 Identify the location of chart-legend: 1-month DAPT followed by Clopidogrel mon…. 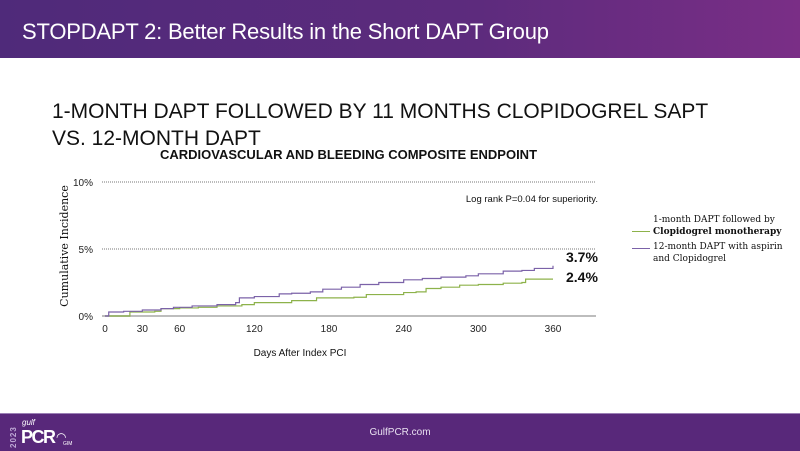
(713, 241).